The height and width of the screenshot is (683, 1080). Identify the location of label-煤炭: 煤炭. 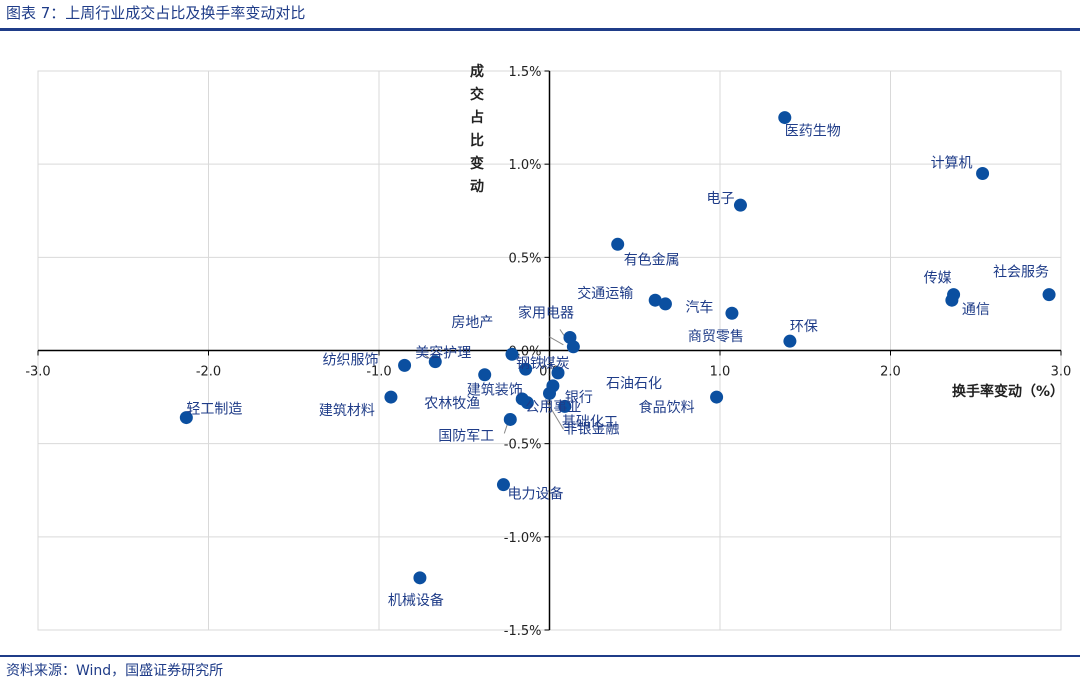
(556, 364).